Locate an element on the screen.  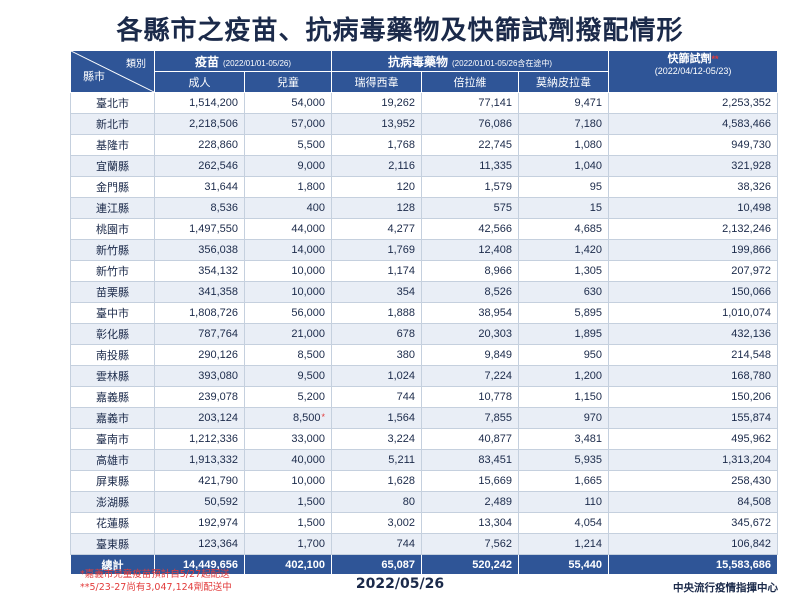
value-cell: 1,150 is located at coordinates (564, 397).